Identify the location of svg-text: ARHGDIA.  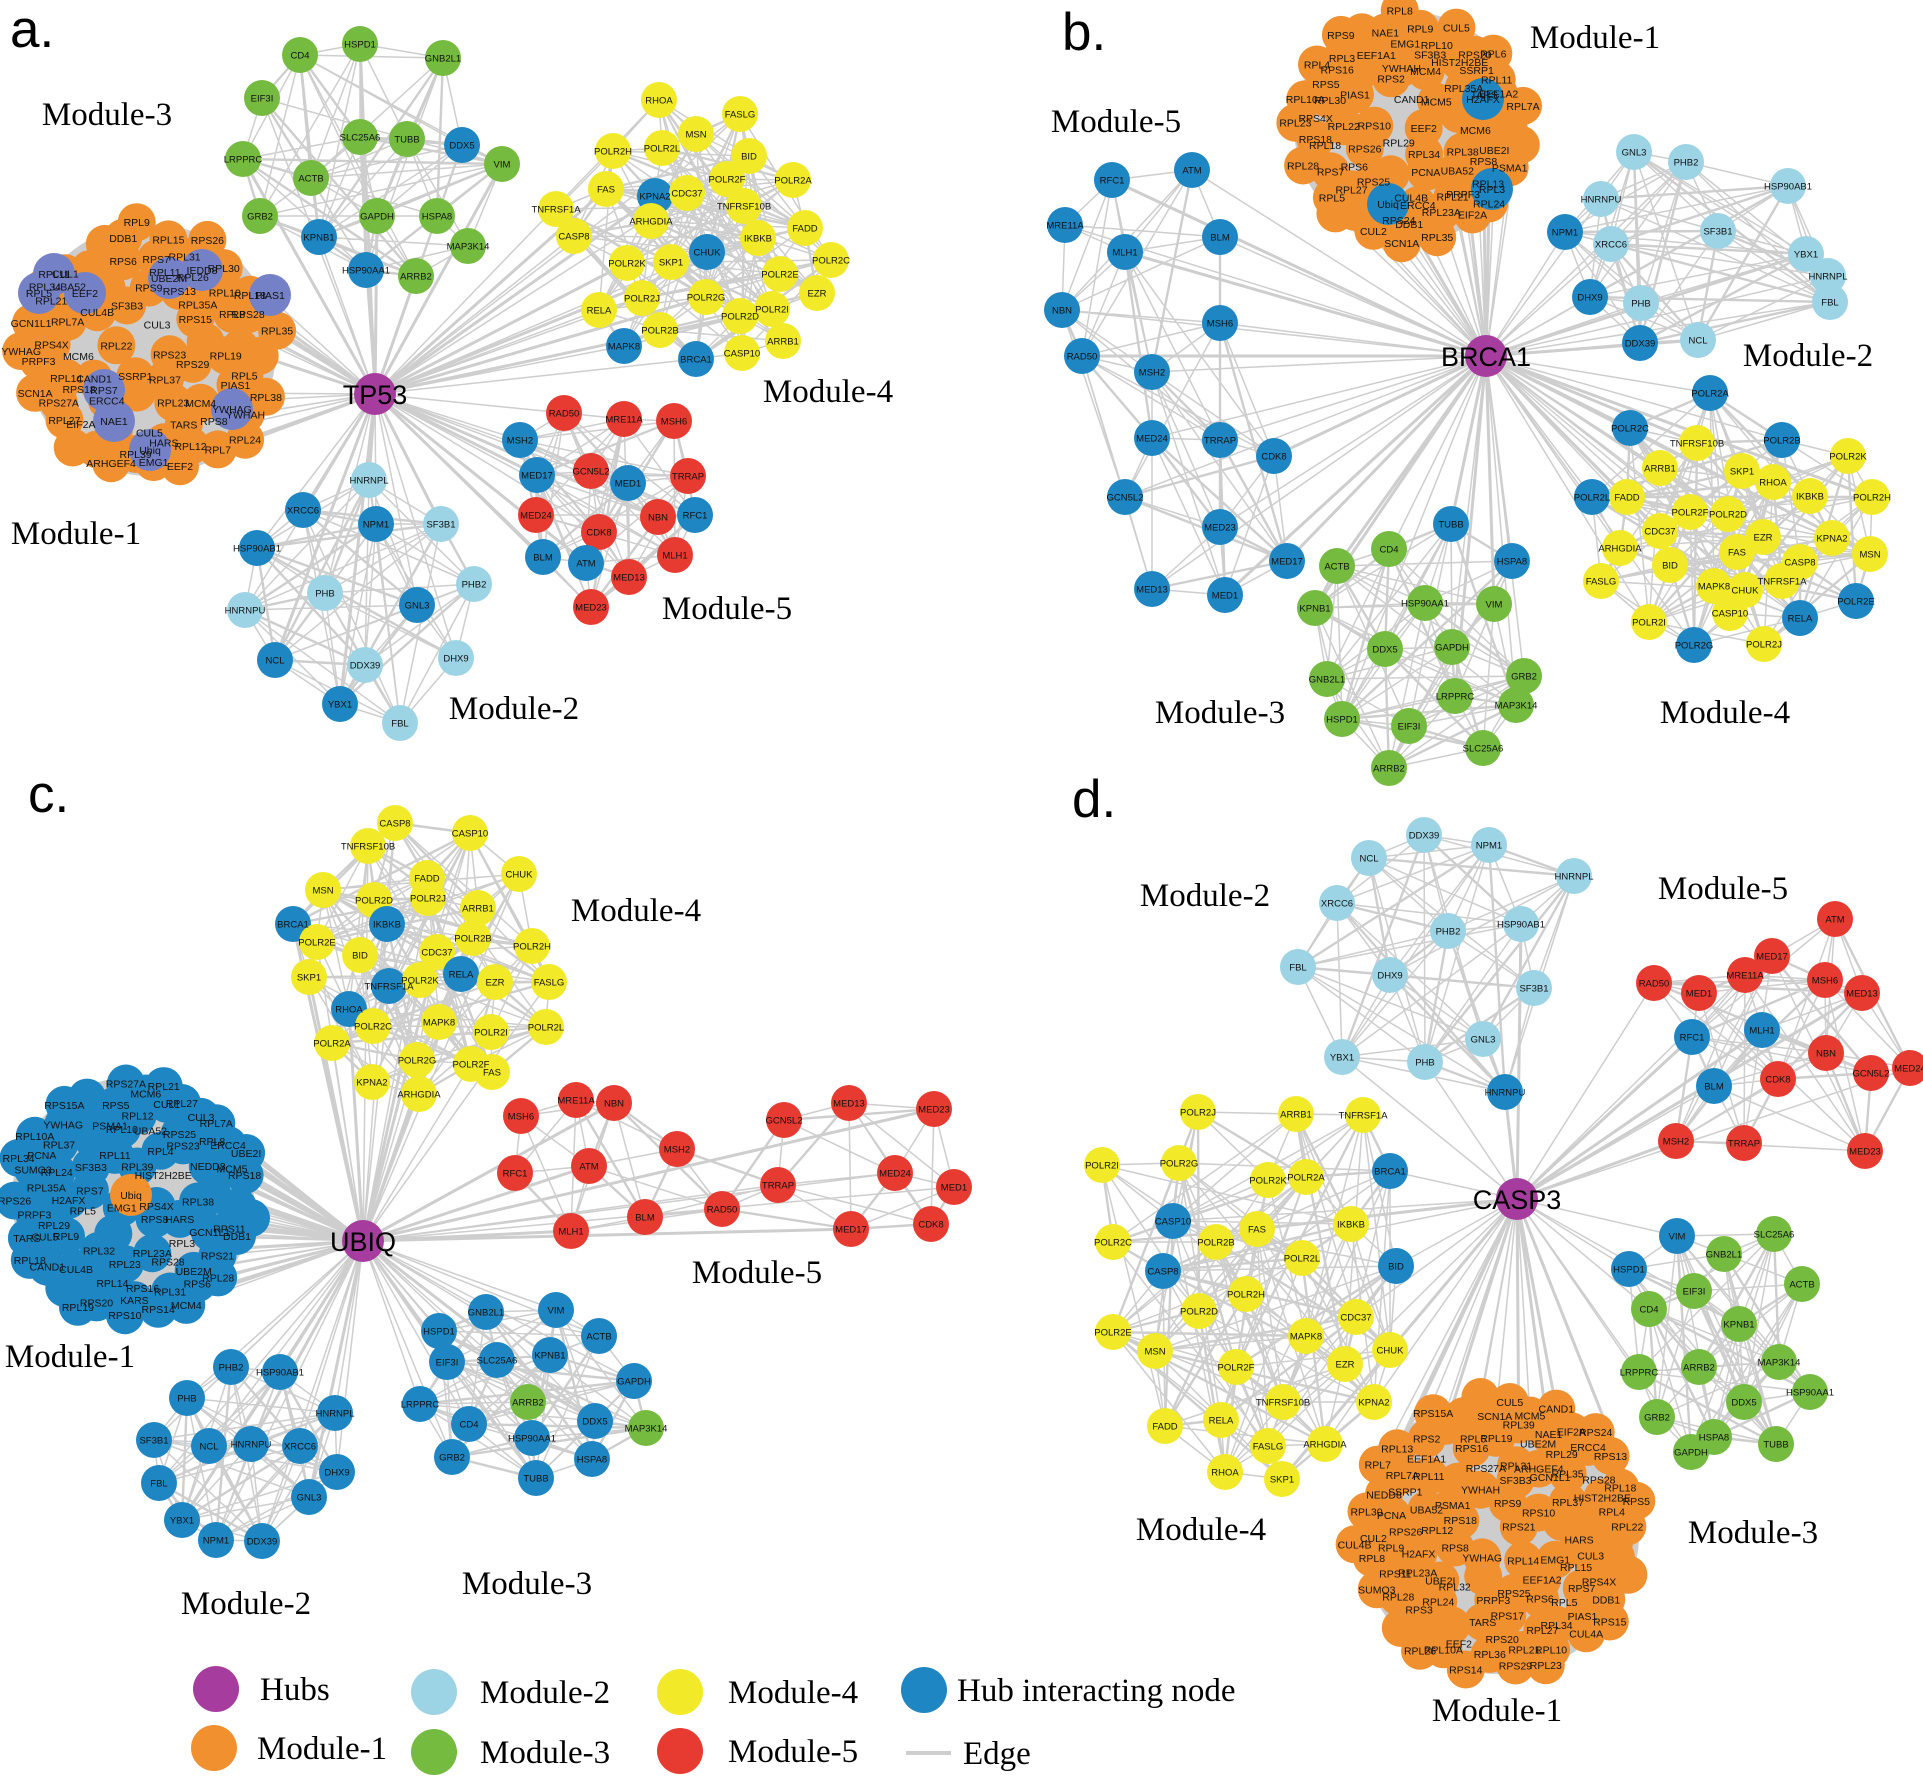
(1325, 1445).